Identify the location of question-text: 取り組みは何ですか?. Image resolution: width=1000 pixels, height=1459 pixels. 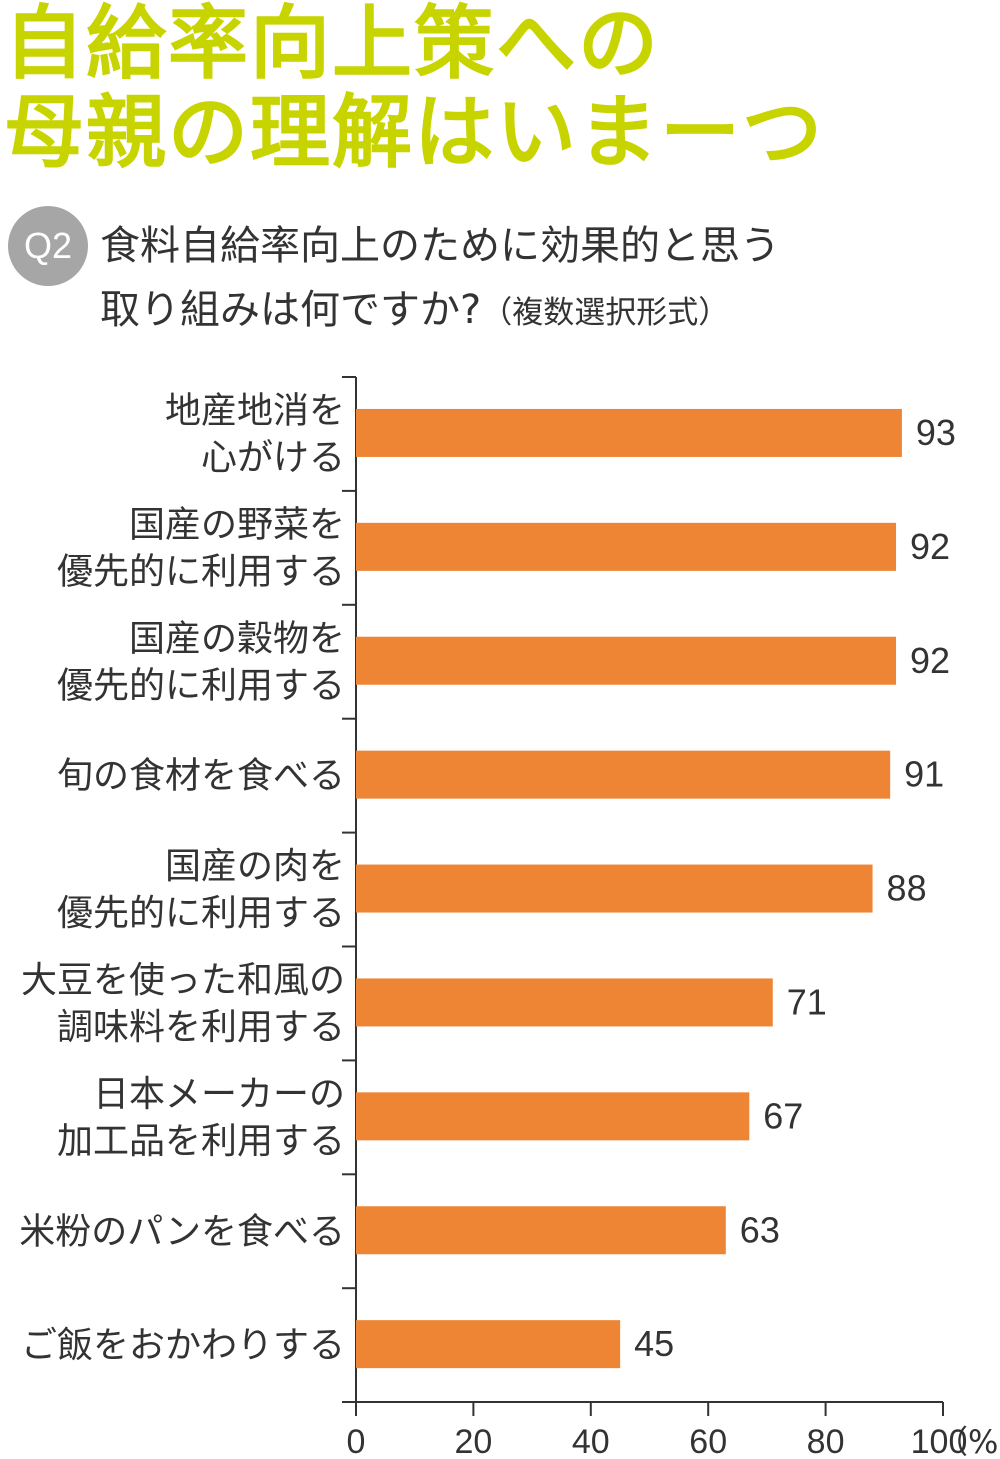
(291, 310).